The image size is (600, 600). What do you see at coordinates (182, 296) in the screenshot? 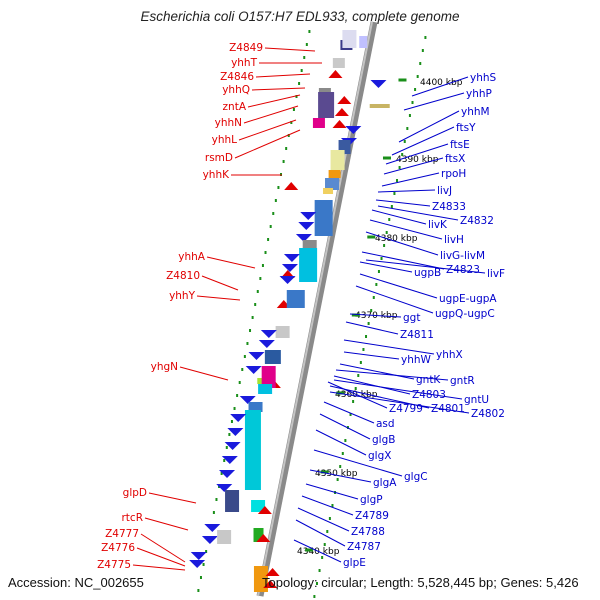
I see `gene-label-yhhY: yhhY` at bounding box center [182, 296].